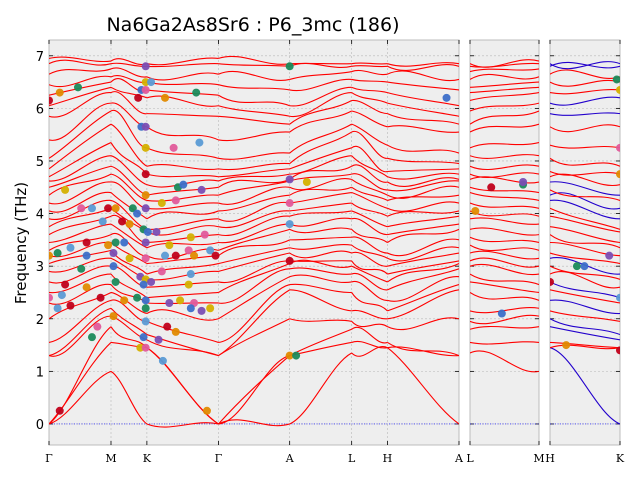  What do you see at coordinates (110, 458) in the screenshot?
I see `x-tick-label: M` at bounding box center [110, 458].